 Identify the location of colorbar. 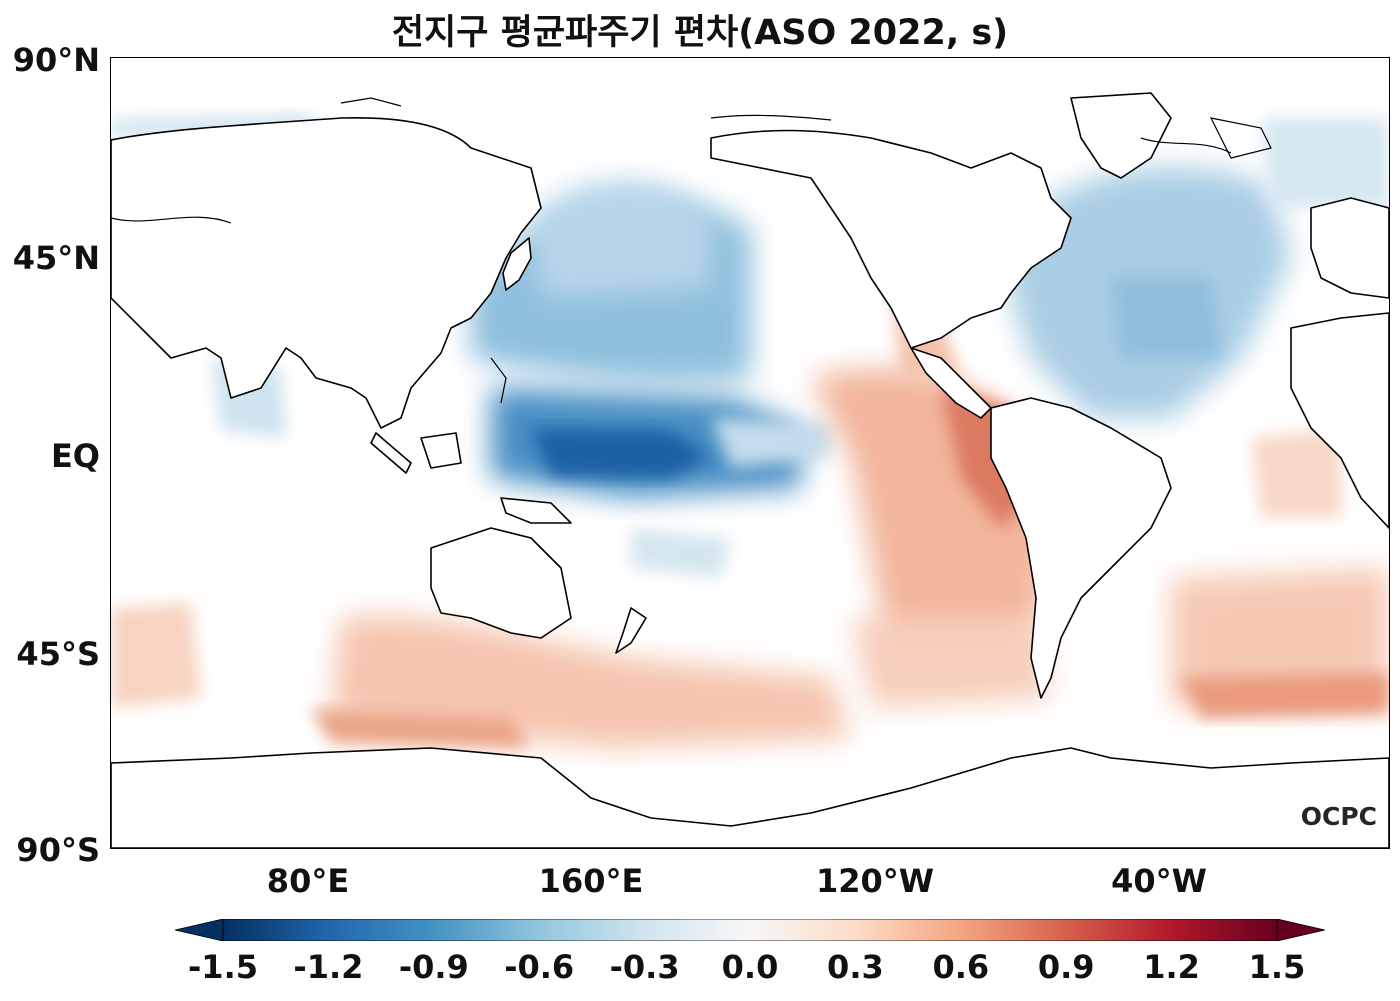
(750, 930).